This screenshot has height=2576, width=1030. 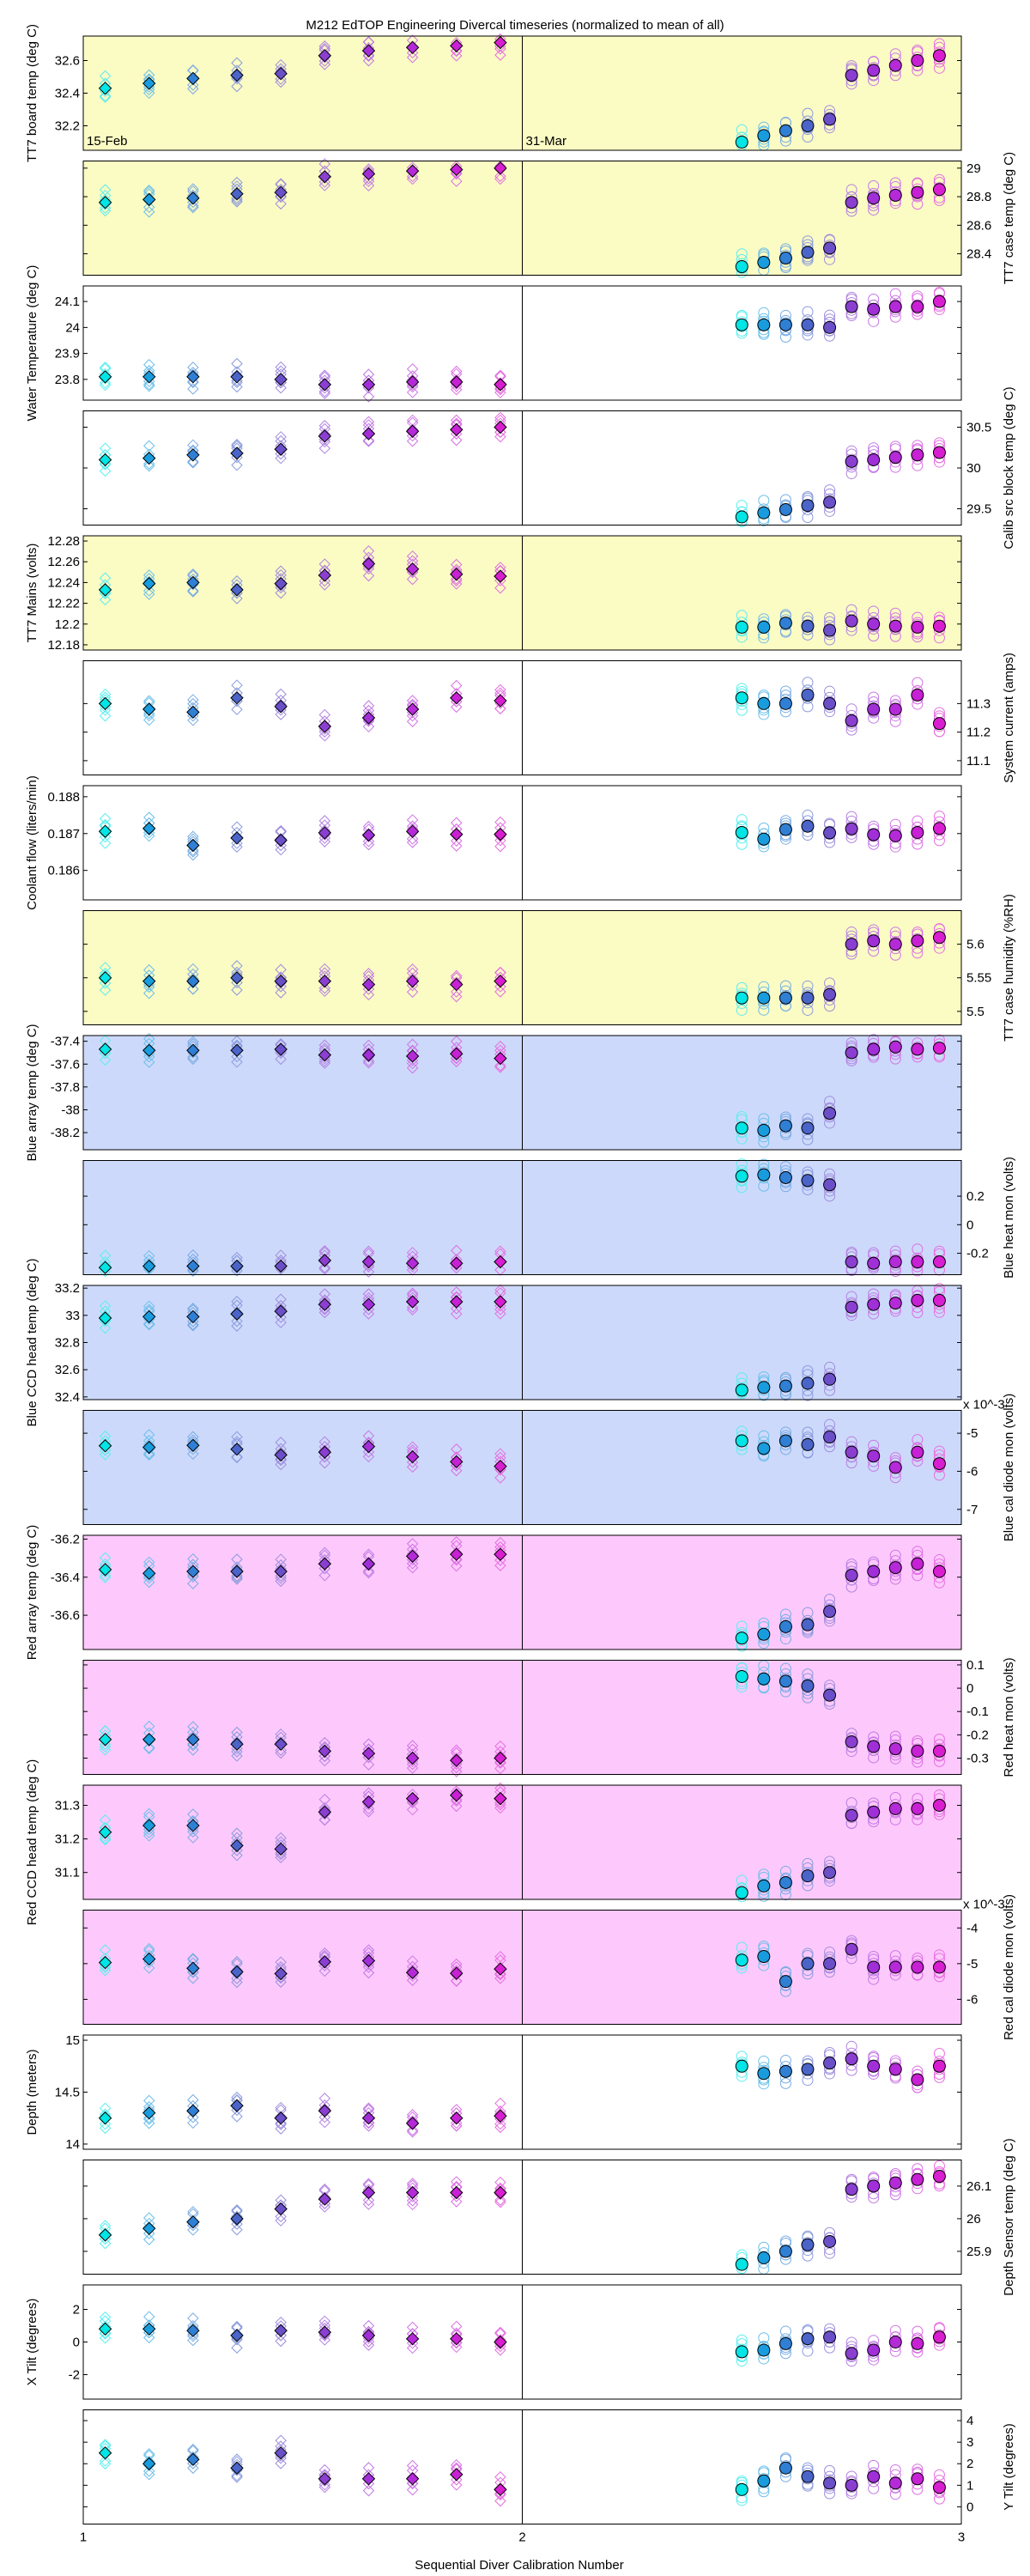 I want to click on y-axis-label: TT7 Mains (volts), so click(x=32, y=594).